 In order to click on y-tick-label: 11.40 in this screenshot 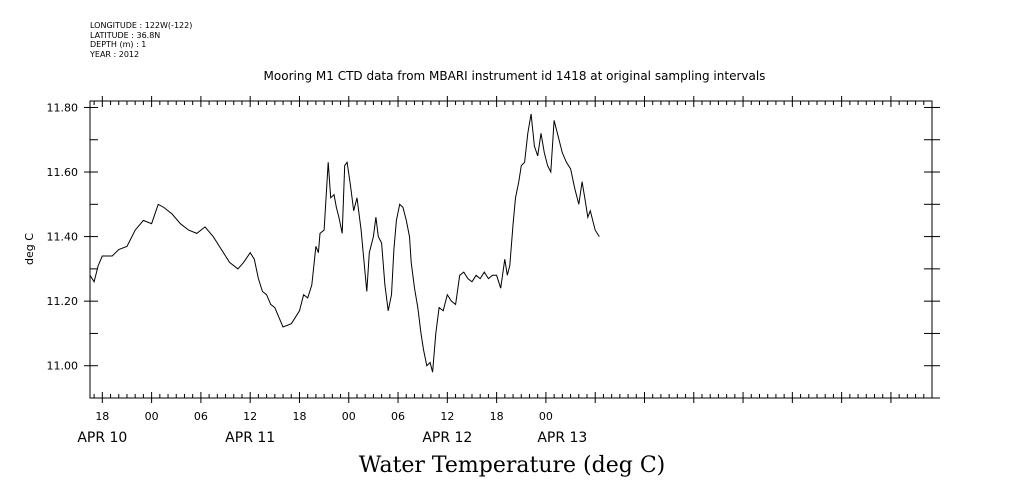, I will do `click(63, 237)`.